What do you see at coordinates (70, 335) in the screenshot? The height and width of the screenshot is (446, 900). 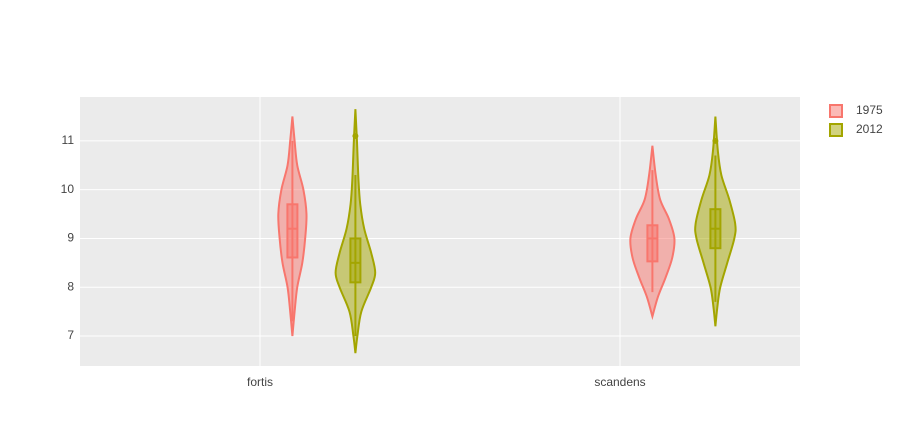 I see `y-tick-label: 7` at bounding box center [70, 335].